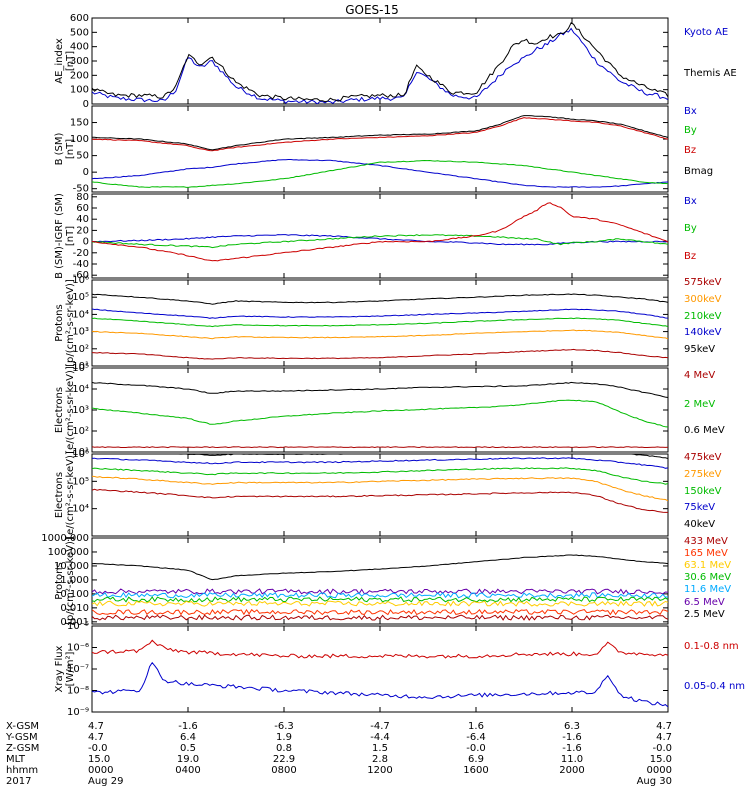 This screenshot has width=750, height=804. I want to click on series-line-30-6-mev, so click(380, 599).